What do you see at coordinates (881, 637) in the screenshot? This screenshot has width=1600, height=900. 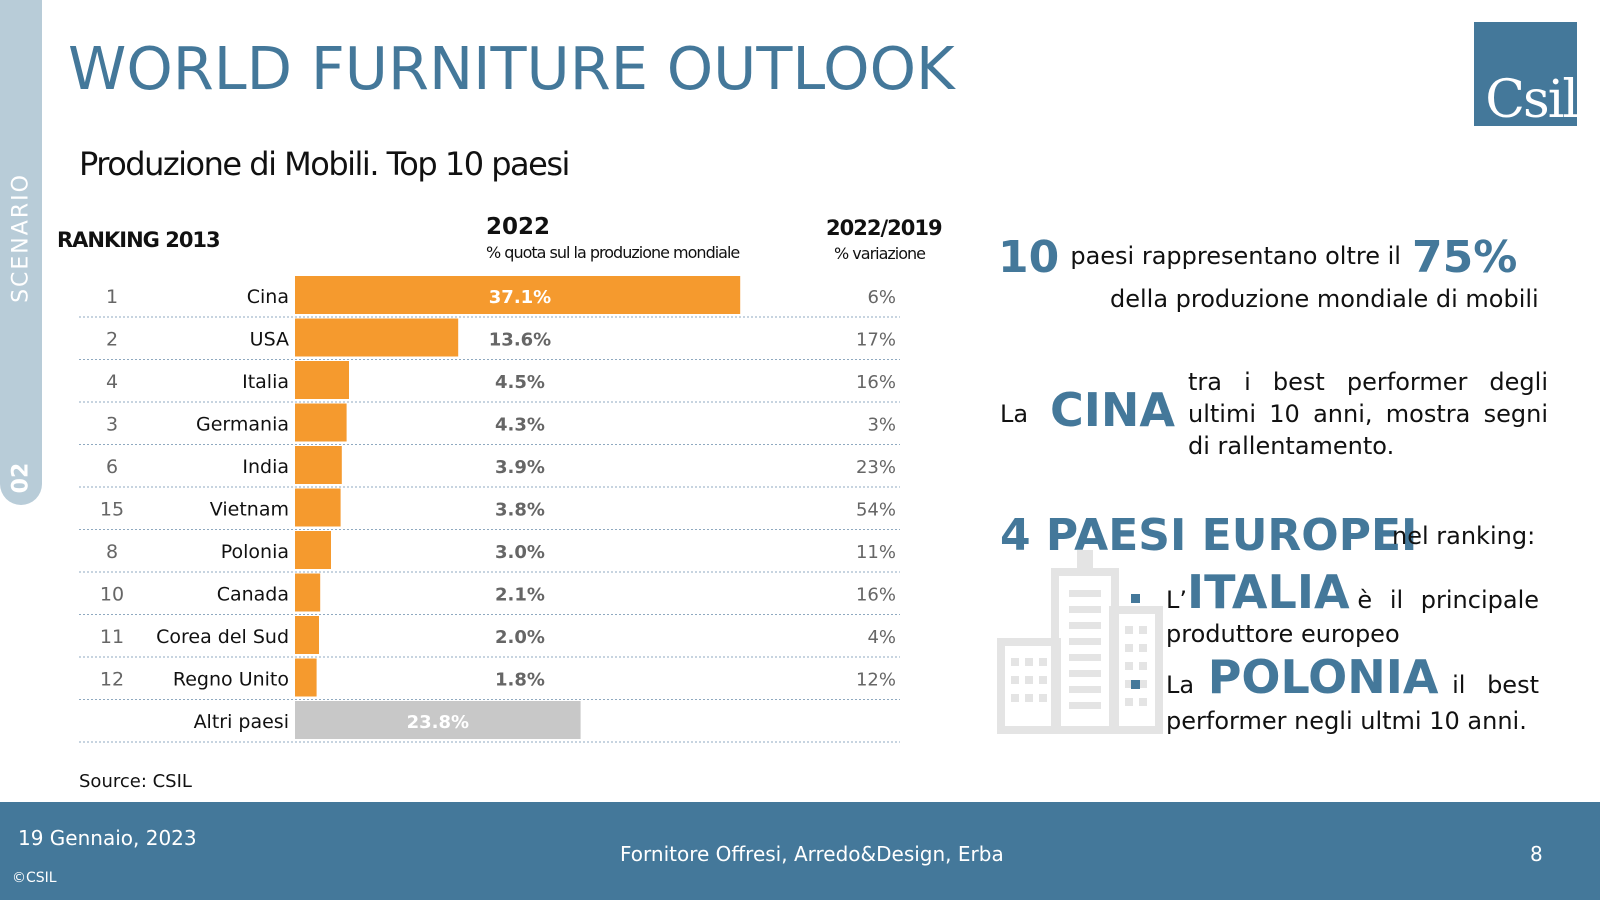 I see `variation-label: 4%` at bounding box center [881, 637].